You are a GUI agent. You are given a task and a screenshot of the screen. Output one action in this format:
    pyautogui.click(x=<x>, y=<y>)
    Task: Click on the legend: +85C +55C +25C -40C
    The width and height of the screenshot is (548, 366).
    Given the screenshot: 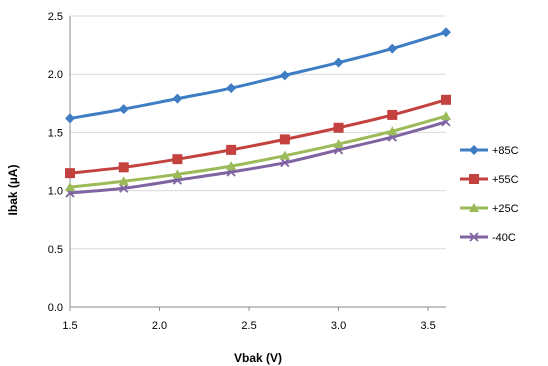 What is the action you would take?
    pyautogui.click(x=489, y=194)
    